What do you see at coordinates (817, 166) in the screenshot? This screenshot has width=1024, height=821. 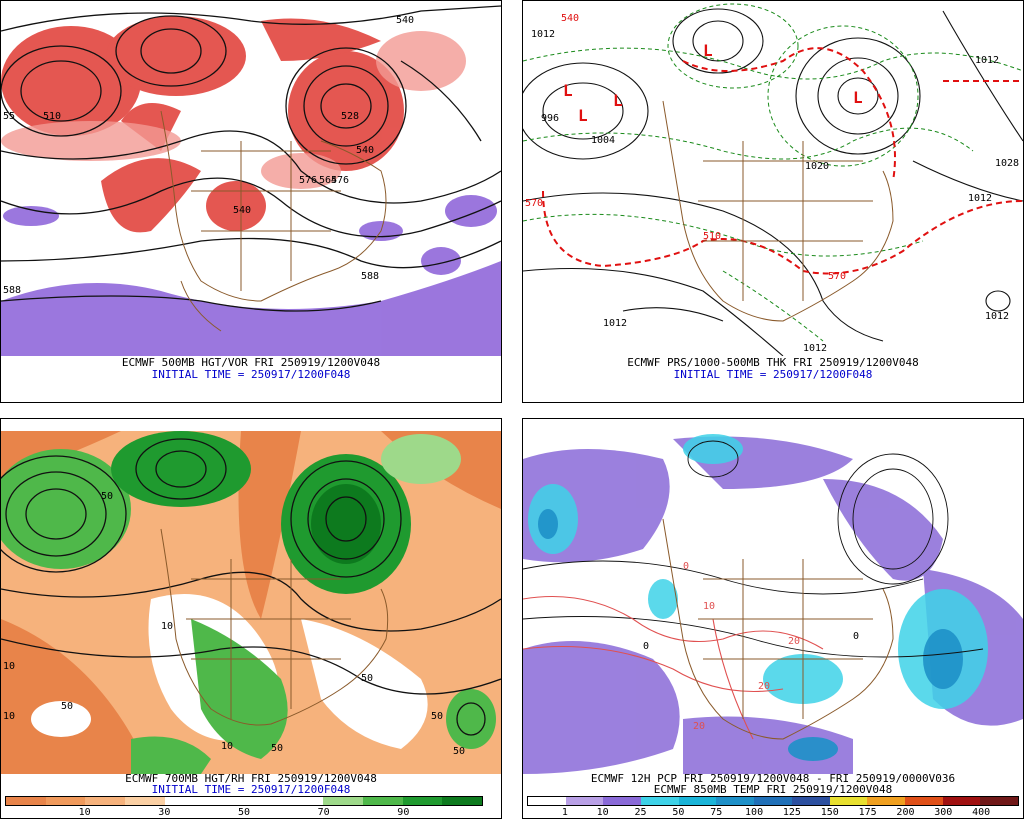 I see `contour-label: 1020` at bounding box center [817, 166].